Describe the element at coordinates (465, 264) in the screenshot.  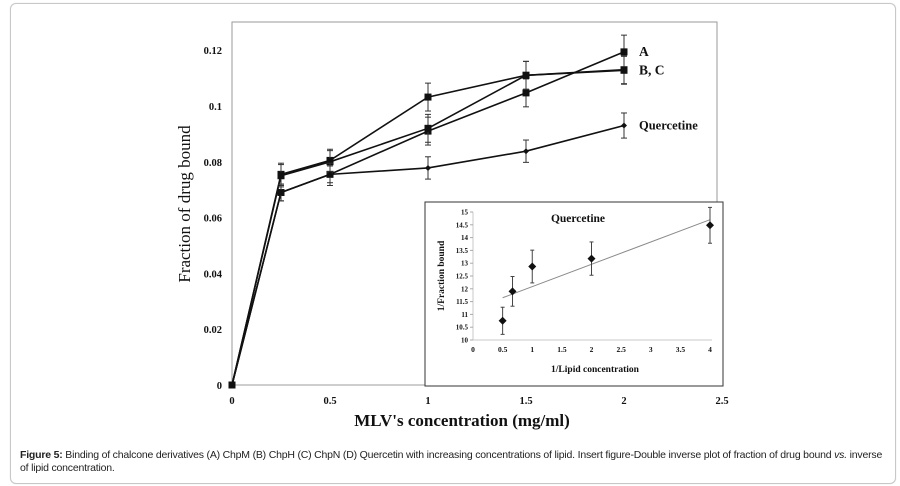
I see `inset-y-tick-label: 13` at that location.